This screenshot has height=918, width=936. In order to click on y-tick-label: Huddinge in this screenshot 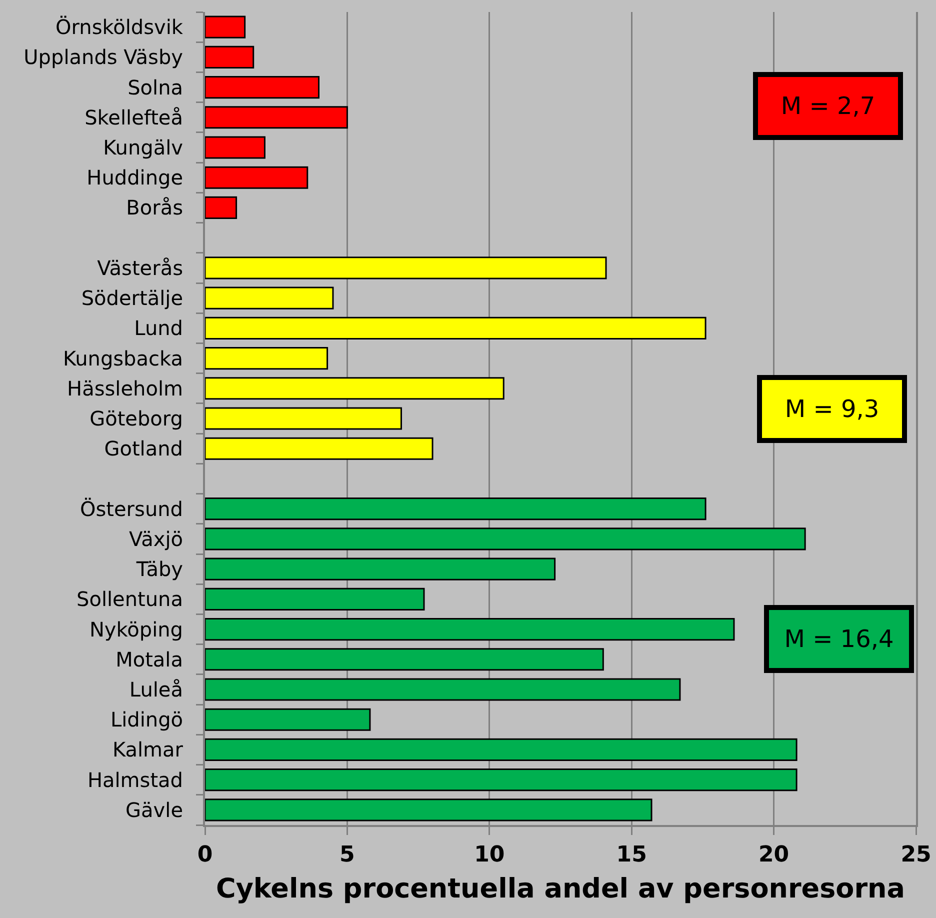, I will do `click(134, 178)`.